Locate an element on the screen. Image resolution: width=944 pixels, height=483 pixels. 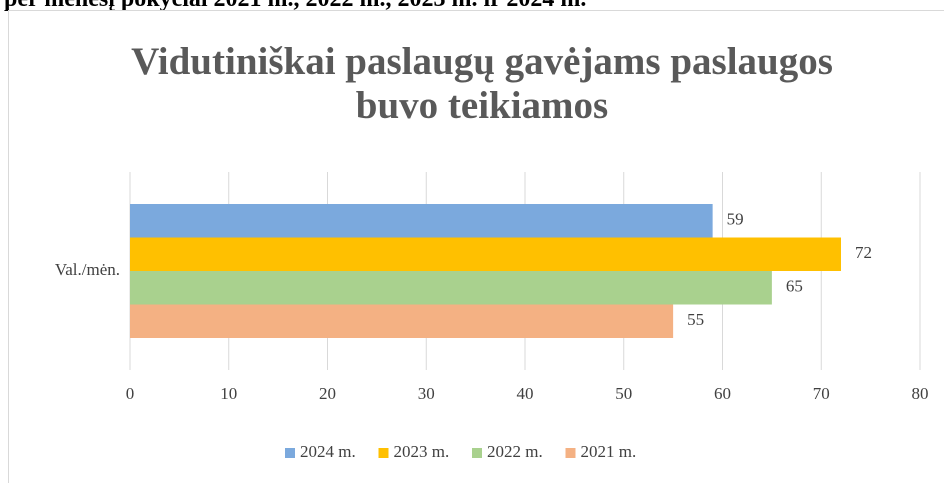
legend-label: 2023 m. is located at coordinates (422, 451).